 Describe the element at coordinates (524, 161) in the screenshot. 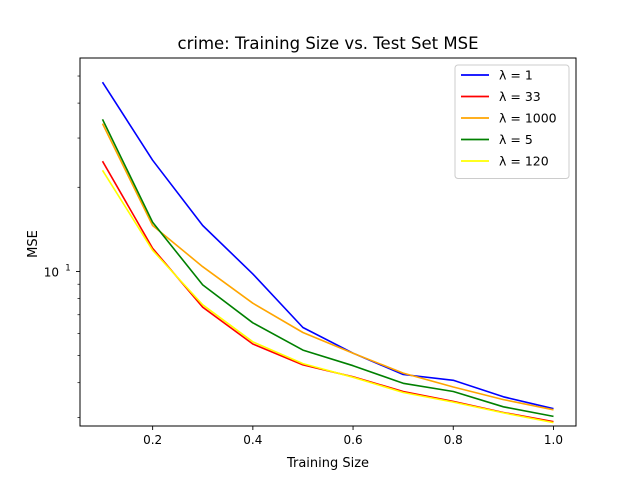

I see `legend-label: λ = 120` at that location.